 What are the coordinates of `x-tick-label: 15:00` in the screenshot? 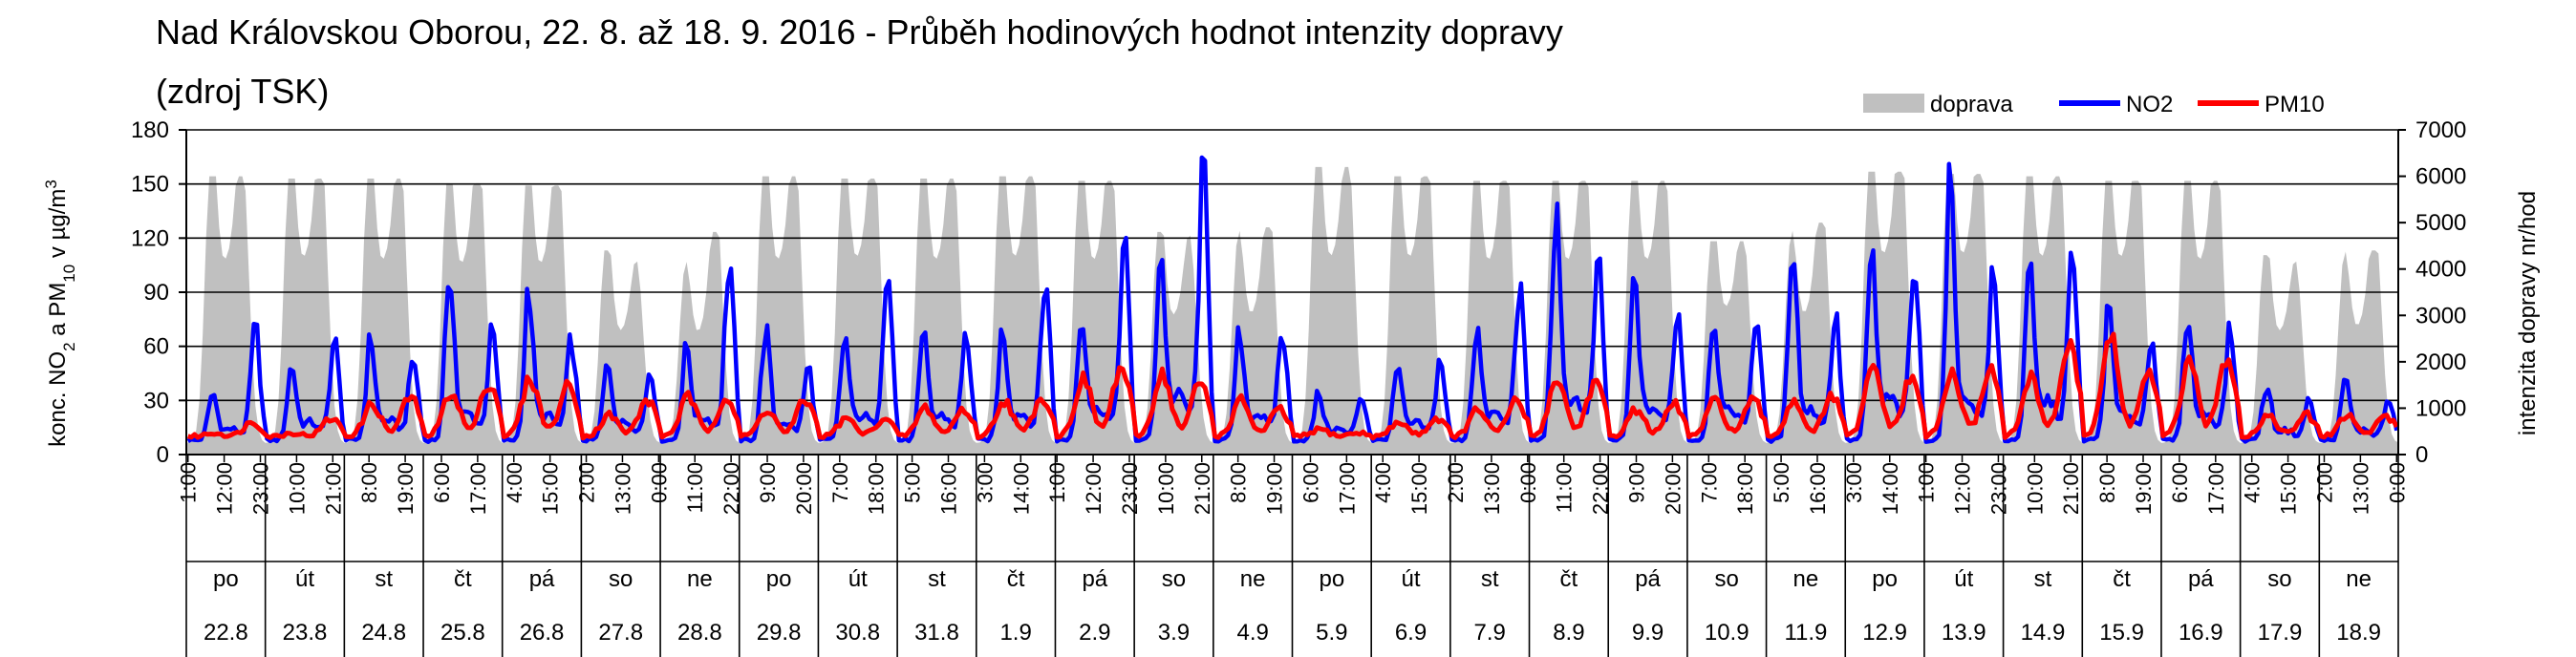 It's located at (1419, 488).